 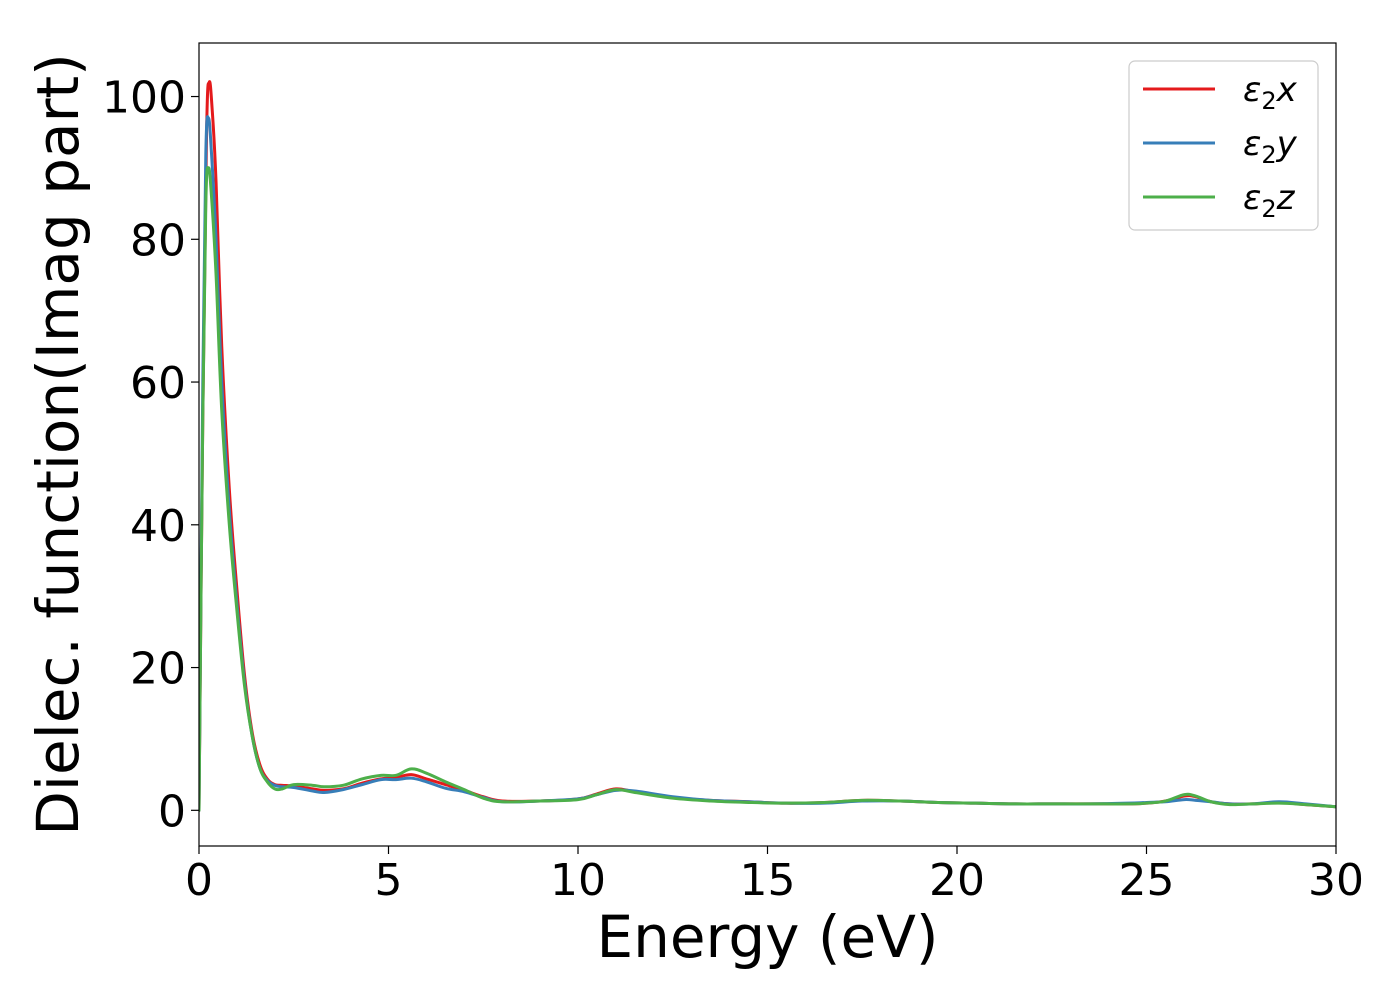 What do you see at coordinates (172, 811) in the screenshot?
I see `y-tick-label: 0` at bounding box center [172, 811].